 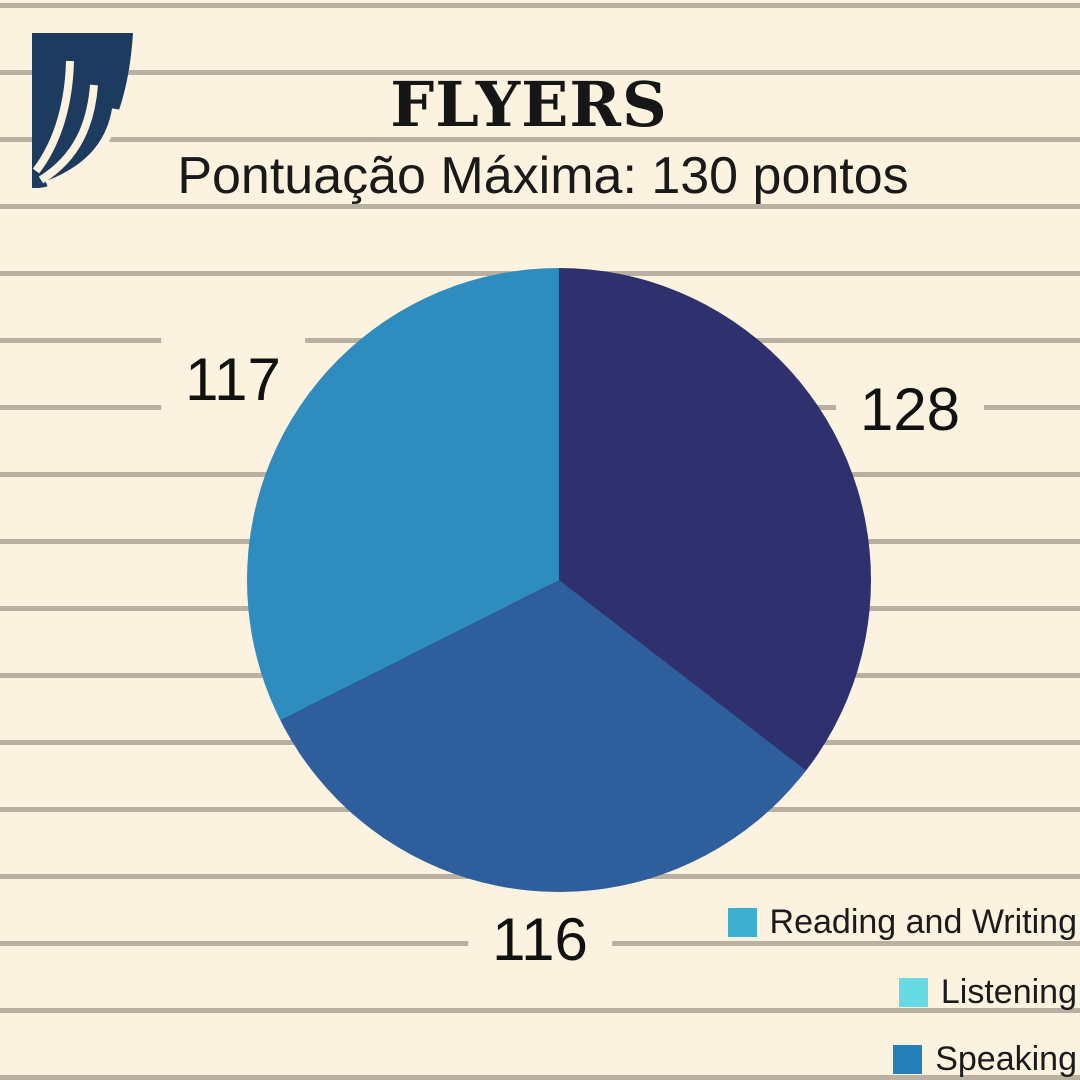 I want to click on page-title: FLYERS, so click(x=529, y=104).